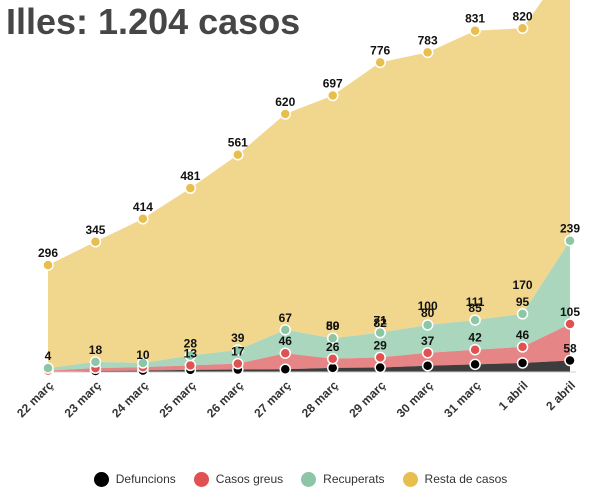 The height and width of the screenshot is (500, 601). I want to click on data-label-recuperats: 80, so click(428, 313).